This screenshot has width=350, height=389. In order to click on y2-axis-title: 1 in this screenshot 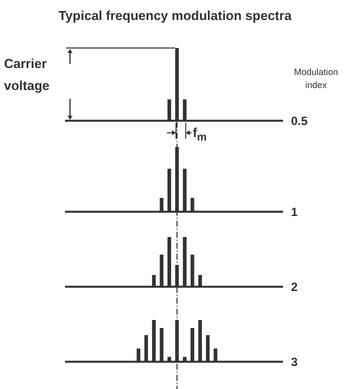, I will do `click(294, 212)`.